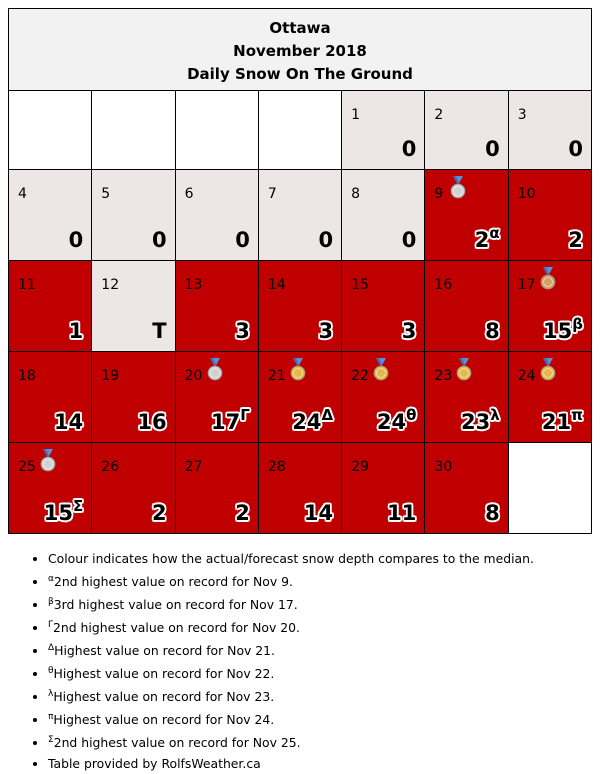 This screenshot has width=600, height=774. What do you see at coordinates (443, 285) in the screenshot?
I see `day-number: 16` at bounding box center [443, 285].